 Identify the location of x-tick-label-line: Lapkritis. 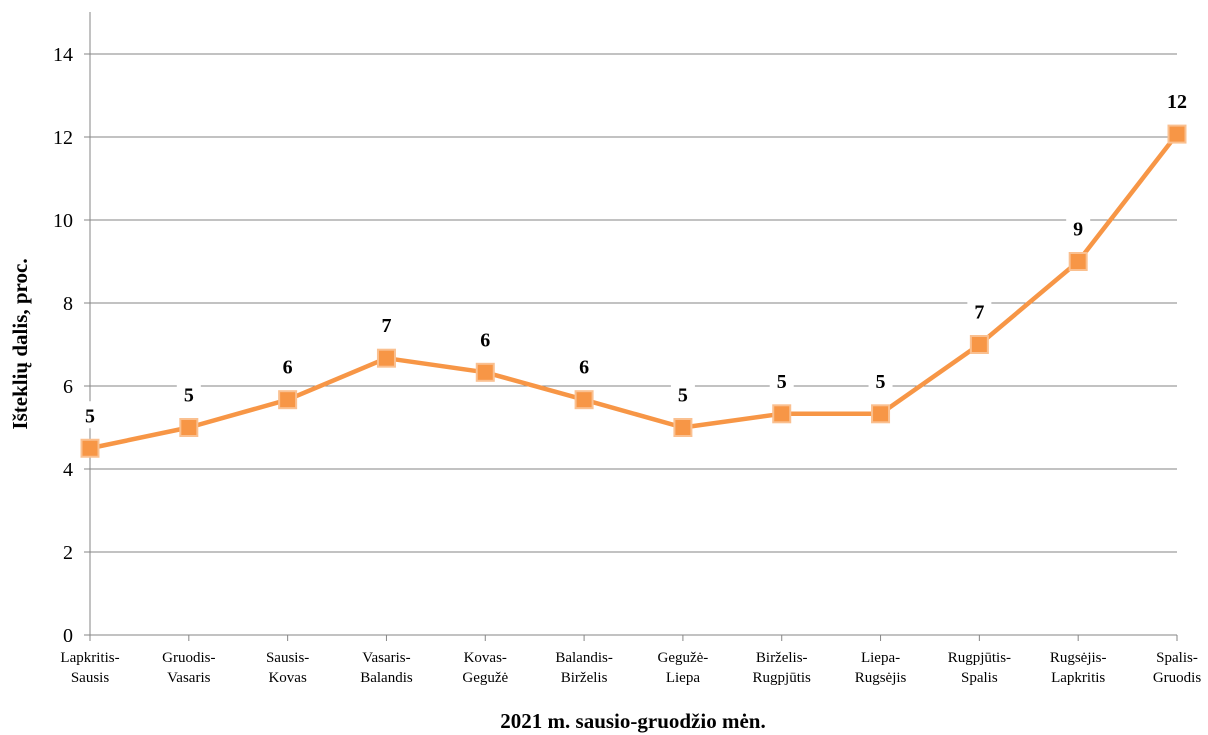
(1078, 678).